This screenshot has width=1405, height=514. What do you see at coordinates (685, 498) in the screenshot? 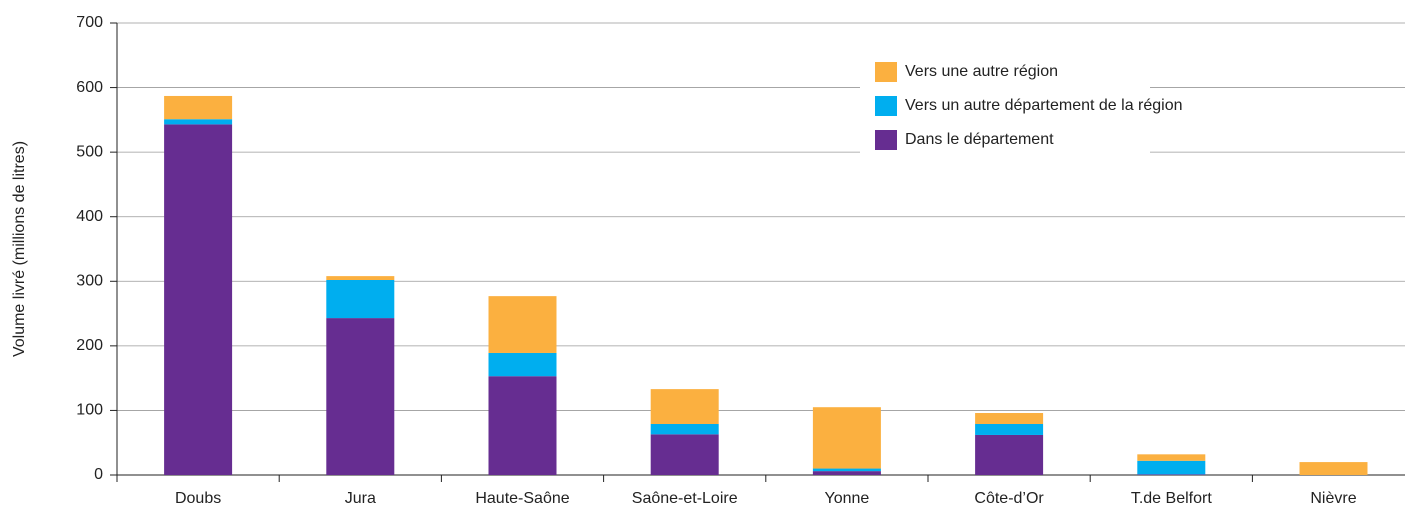
I see `x-tick-label: Saône-et-Loire` at bounding box center [685, 498].